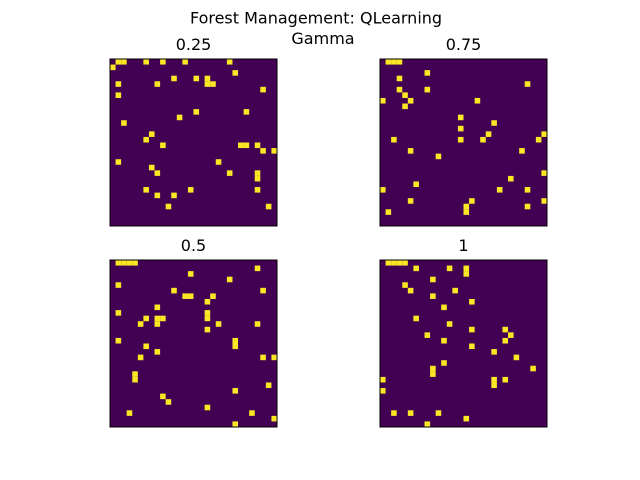 This screenshot has height=480, width=640. I want to click on heatmap-panel-gamma-0-75: 0.75, so click(463, 131).